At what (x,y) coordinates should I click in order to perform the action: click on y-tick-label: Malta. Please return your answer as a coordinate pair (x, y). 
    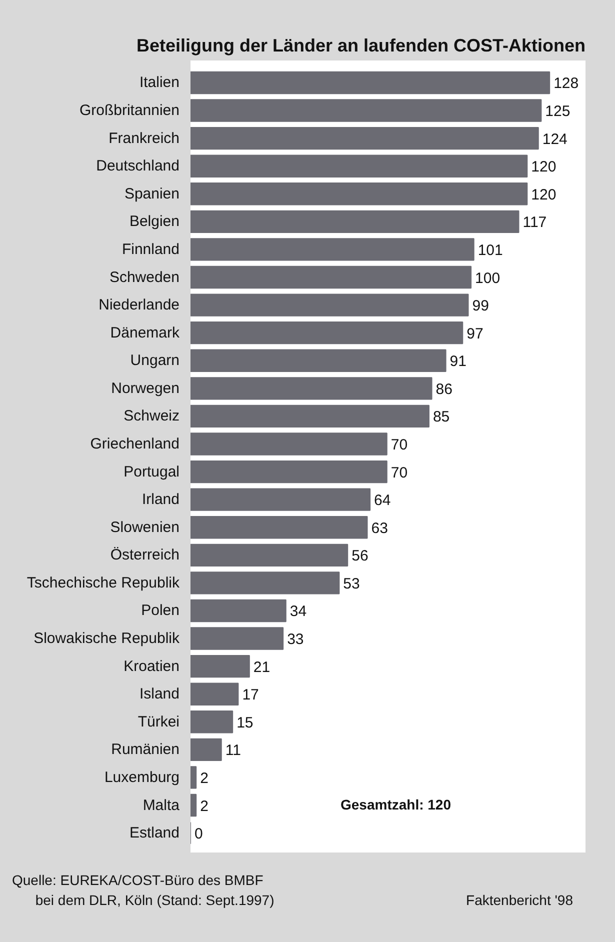
    Looking at the image, I should click on (161, 805).